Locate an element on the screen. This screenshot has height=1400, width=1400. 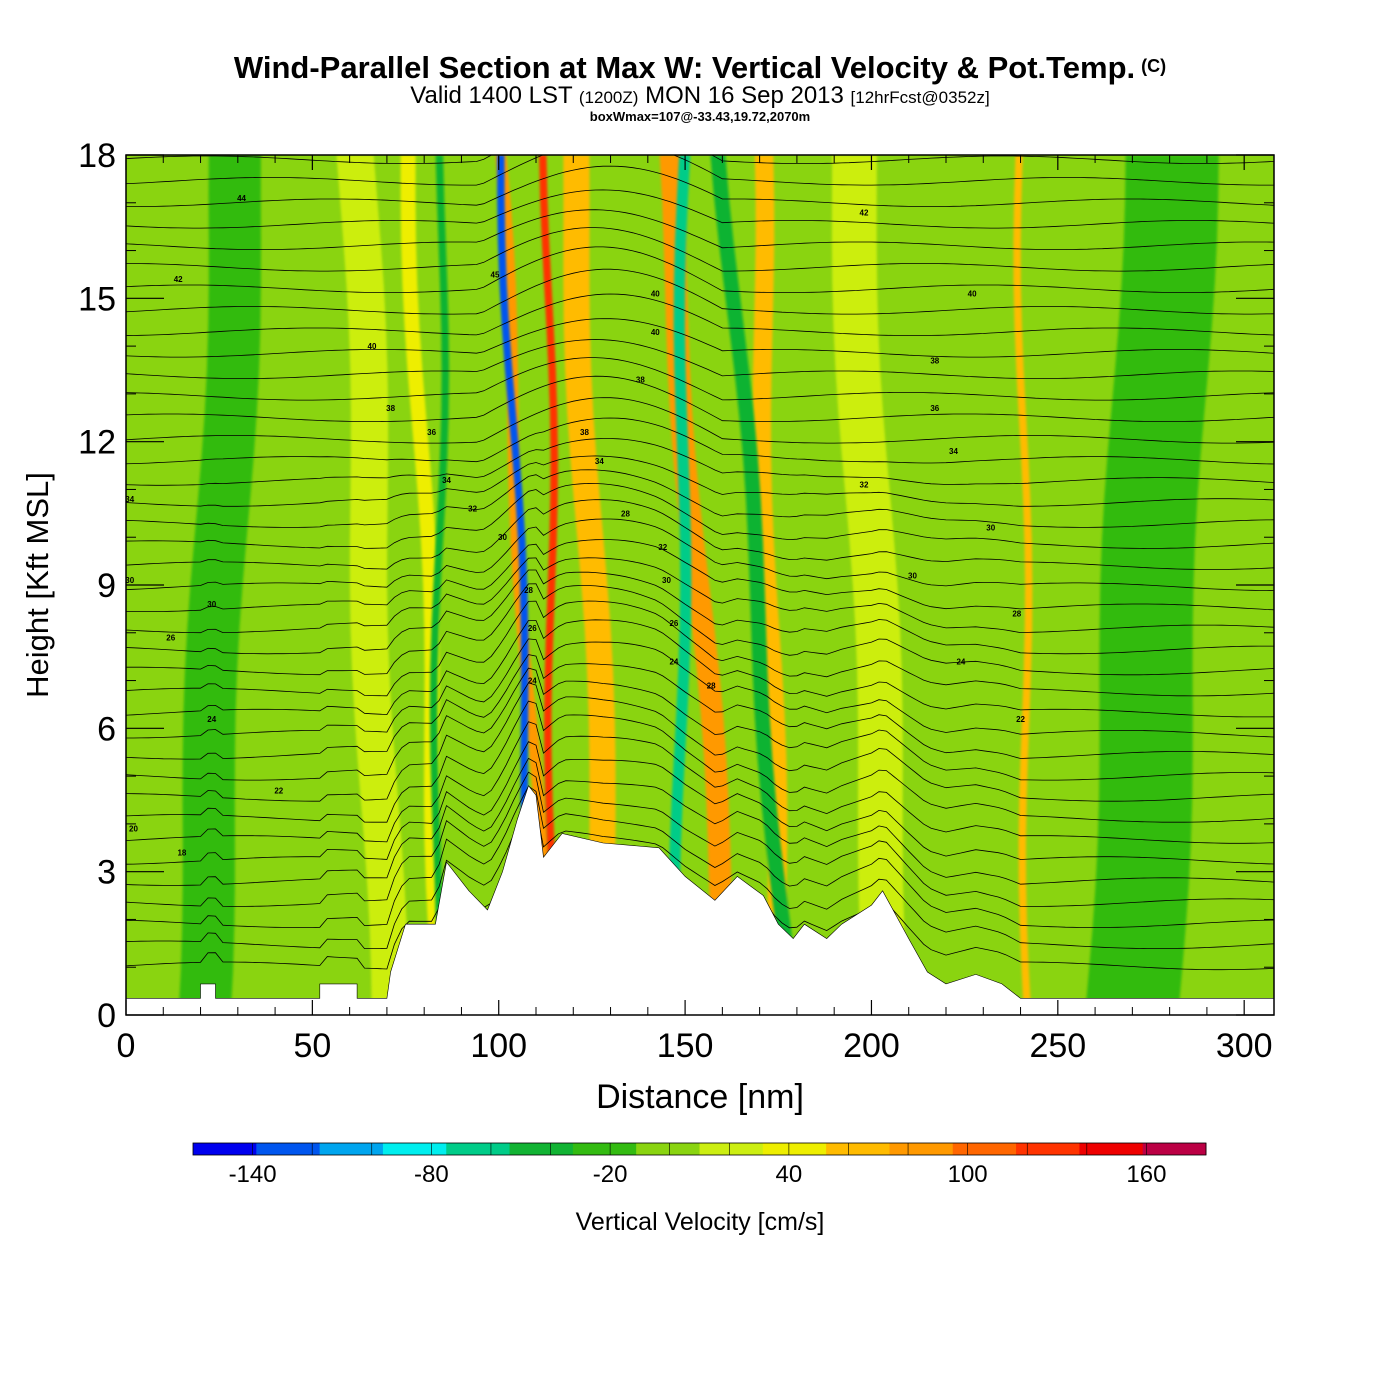
valid-date: MON 16 Sep 2013 is located at coordinates (744, 95).